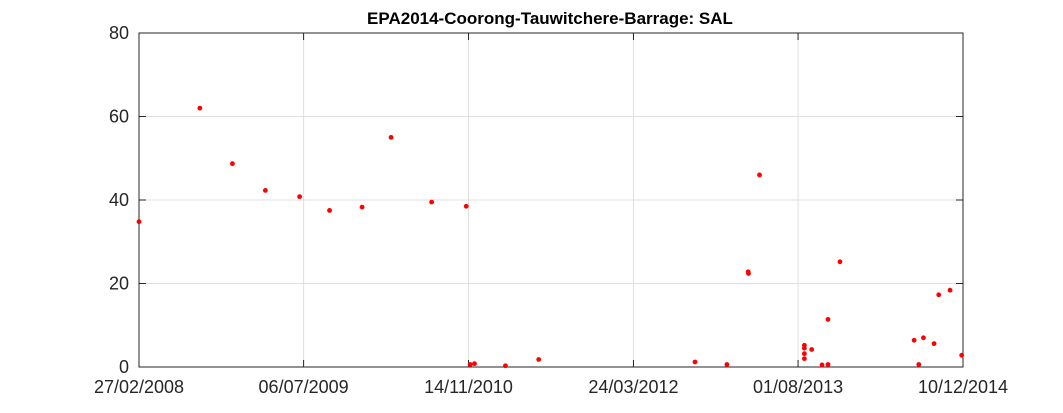 The height and width of the screenshot is (413, 1063). What do you see at coordinates (963, 387) in the screenshot?
I see `x-tick-label: 10/12/2014` at bounding box center [963, 387].